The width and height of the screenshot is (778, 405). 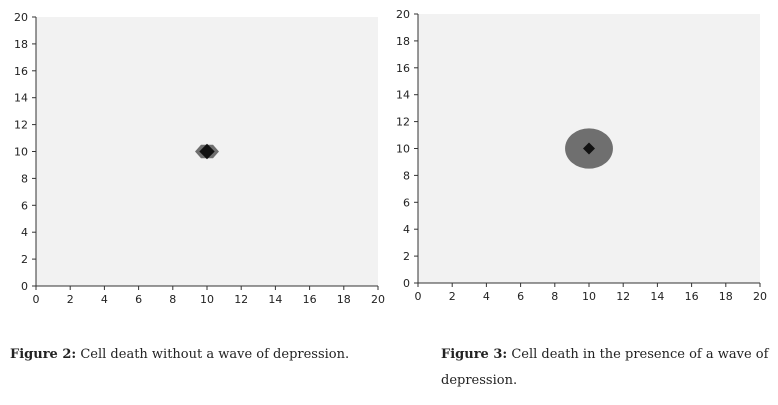 What do you see at coordinates (474, 354) in the screenshot?
I see `figure-3-caption-label: Figure 3:` at bounding box center [474, 354].